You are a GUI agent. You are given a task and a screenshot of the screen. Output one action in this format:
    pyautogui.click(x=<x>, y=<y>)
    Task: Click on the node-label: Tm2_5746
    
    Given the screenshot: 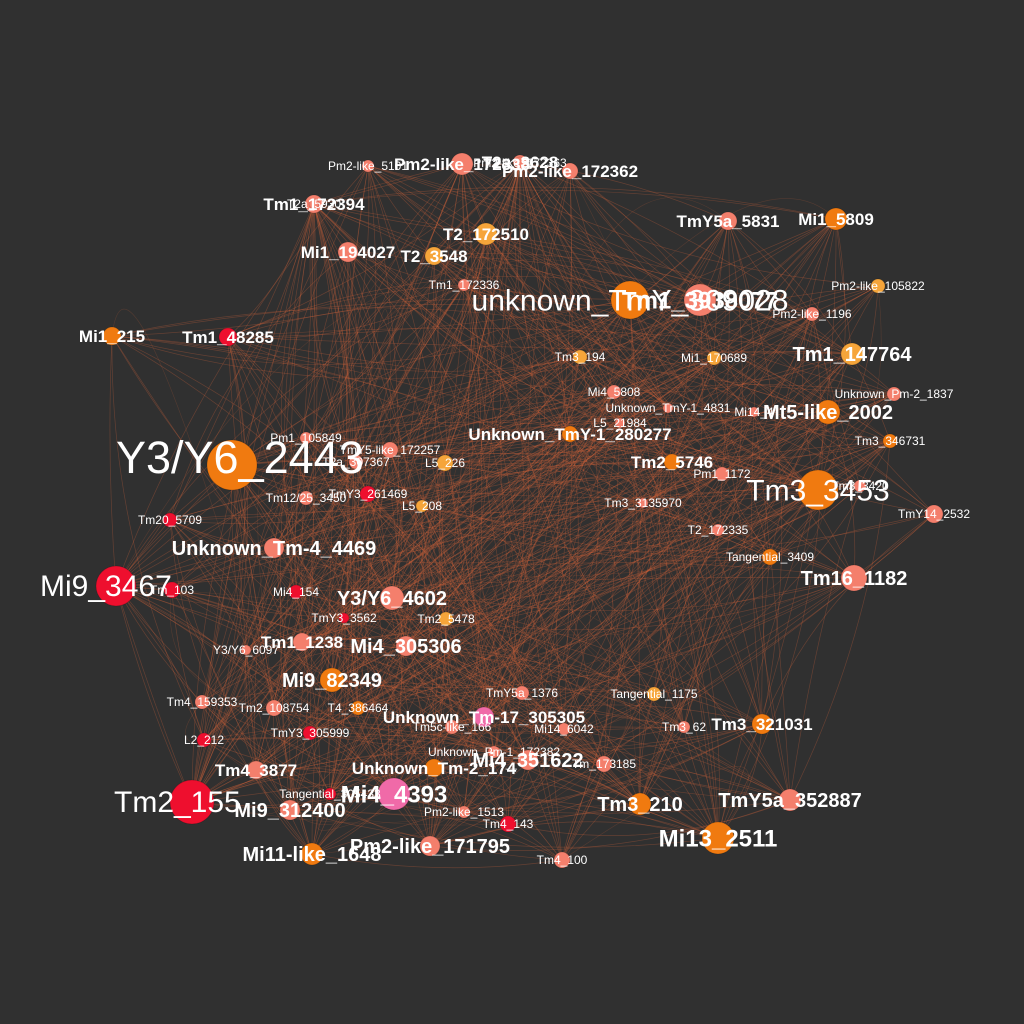 What is the action you would take?
    pyautogui.click(x=672, y=462)
    